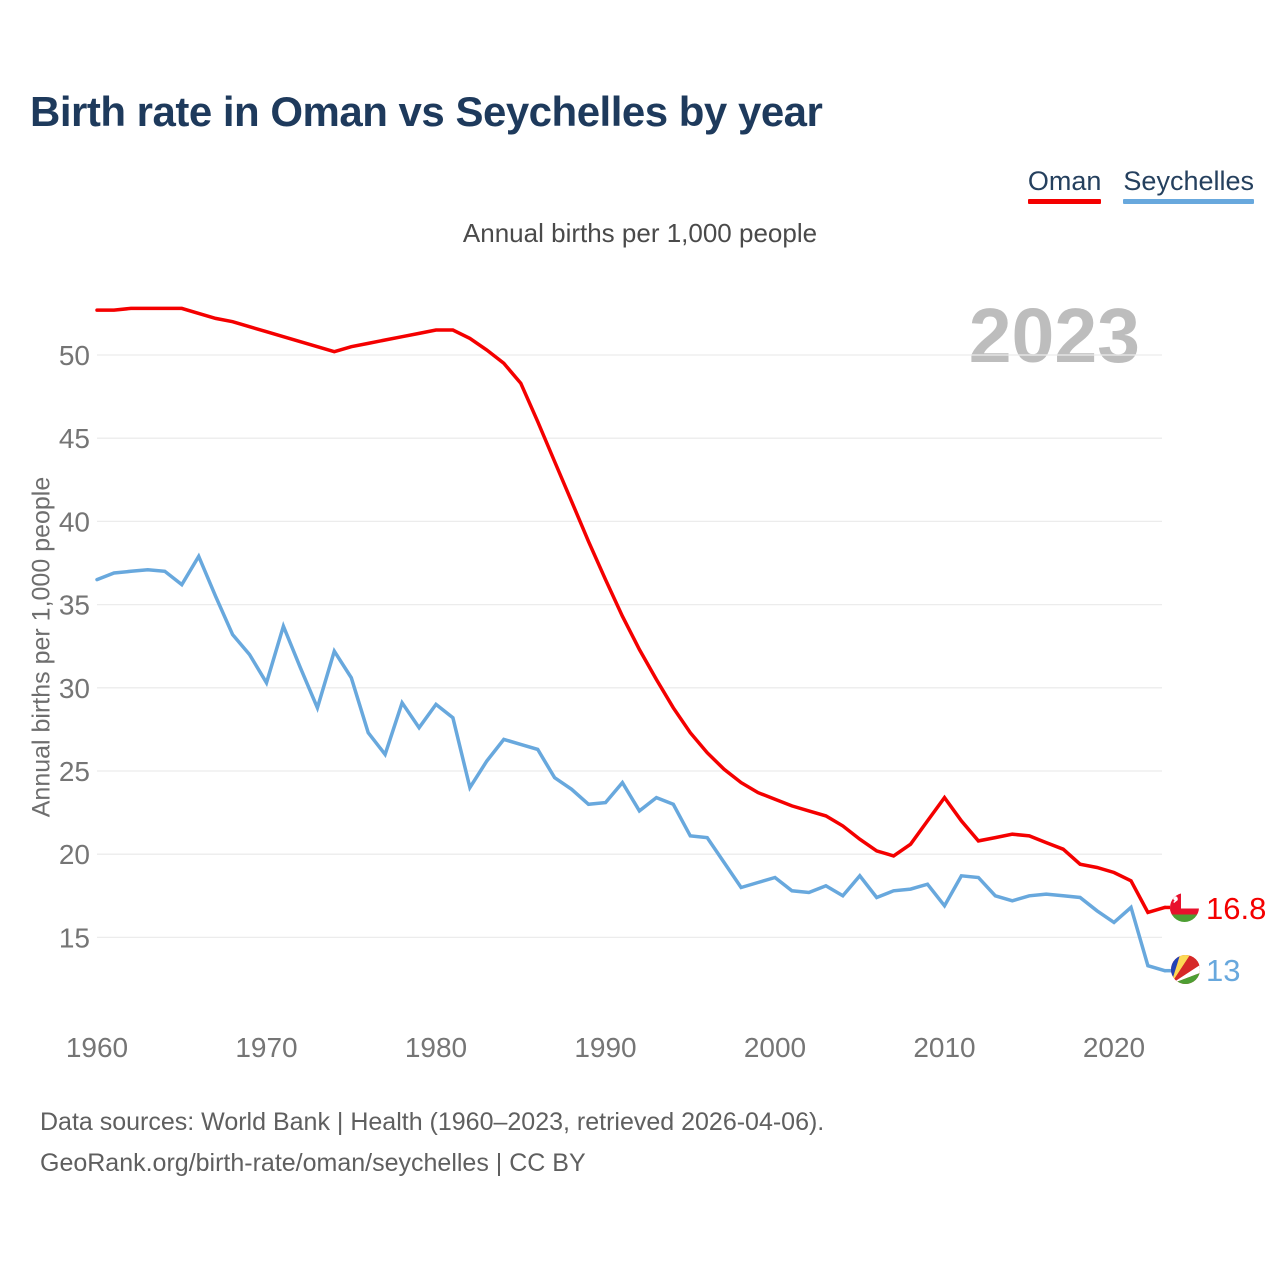  Describe the element at coordinates (1236, 908) in the screenshot. I see `oman-end-value-label: 16.8` at that location.